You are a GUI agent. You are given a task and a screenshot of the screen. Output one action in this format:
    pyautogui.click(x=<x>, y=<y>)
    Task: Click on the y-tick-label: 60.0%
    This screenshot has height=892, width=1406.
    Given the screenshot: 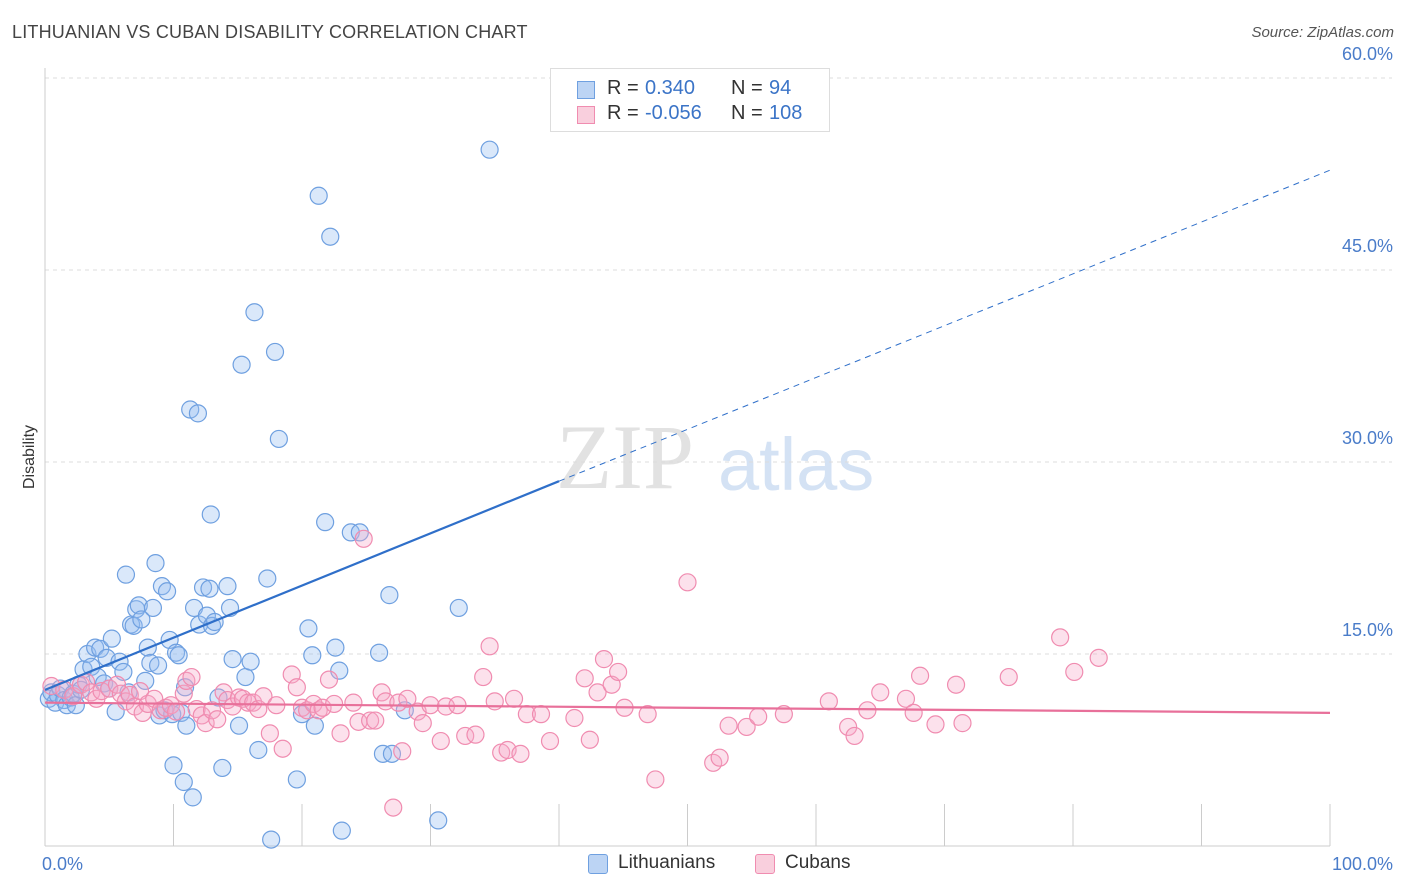 What is the action you would take?
    pyautogui.click(x=1367, y=54)
    